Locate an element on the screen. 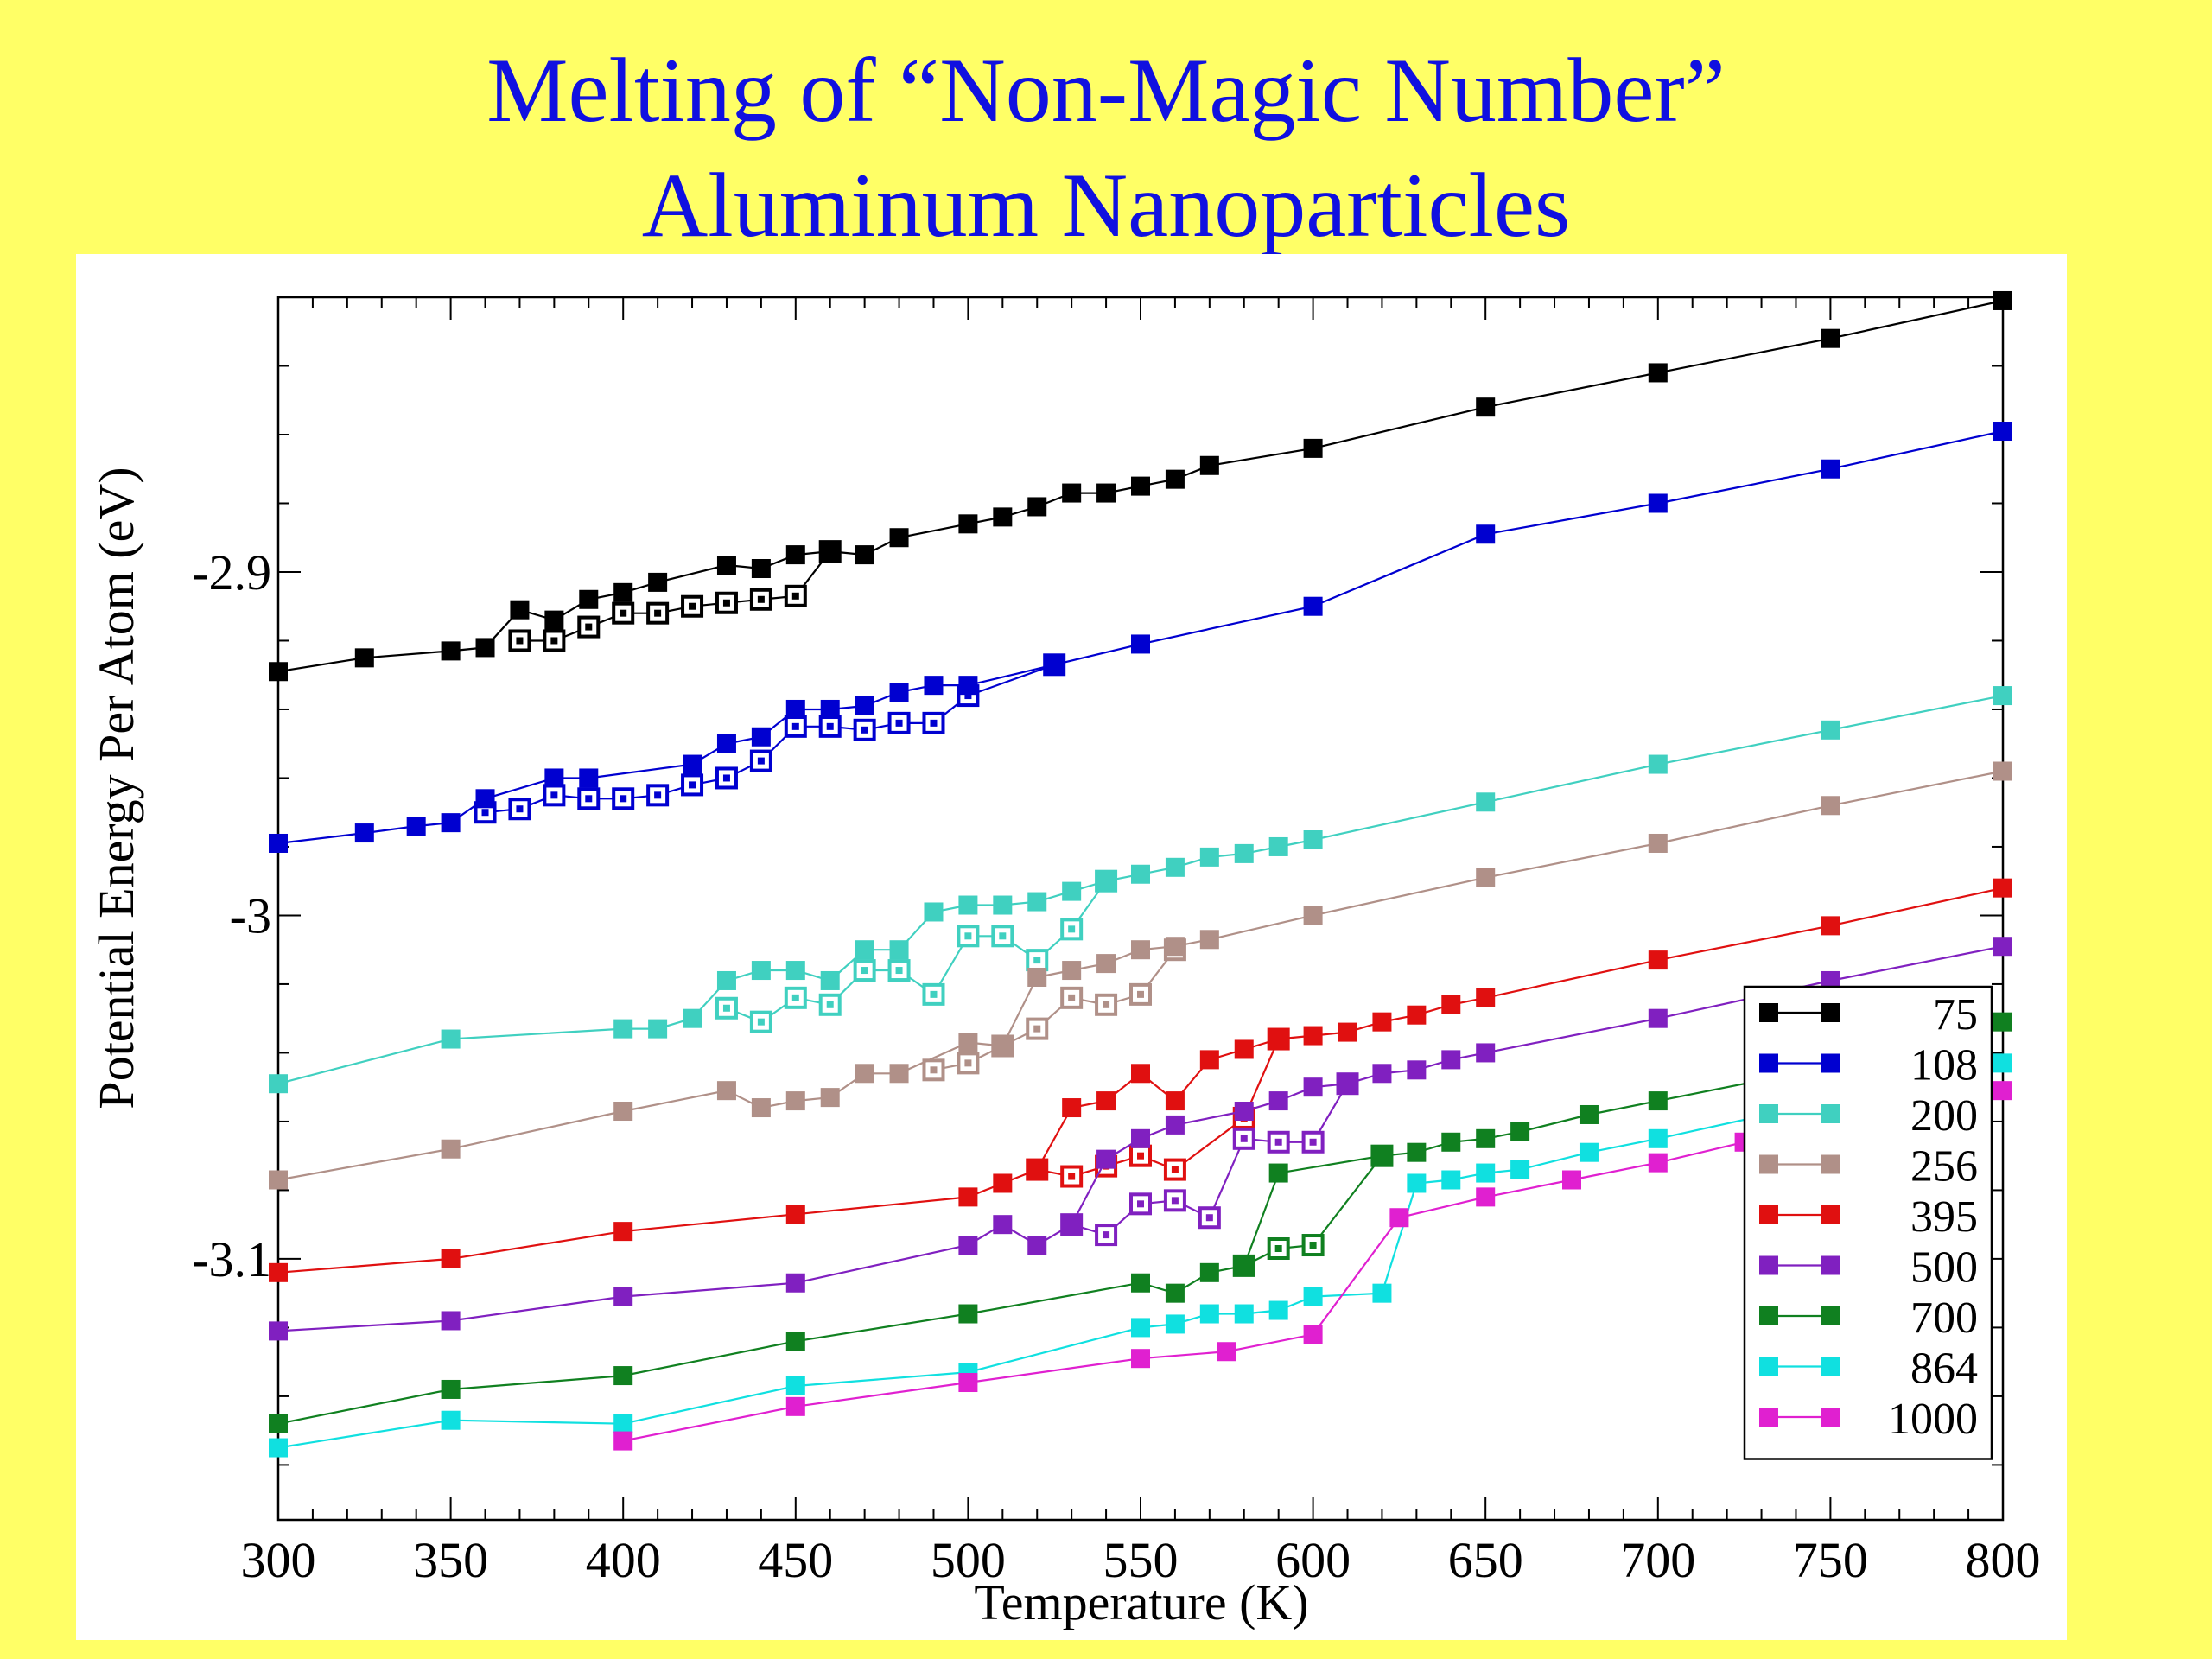  x-tick-label: 550 is located at coordinates (1141, 1560).